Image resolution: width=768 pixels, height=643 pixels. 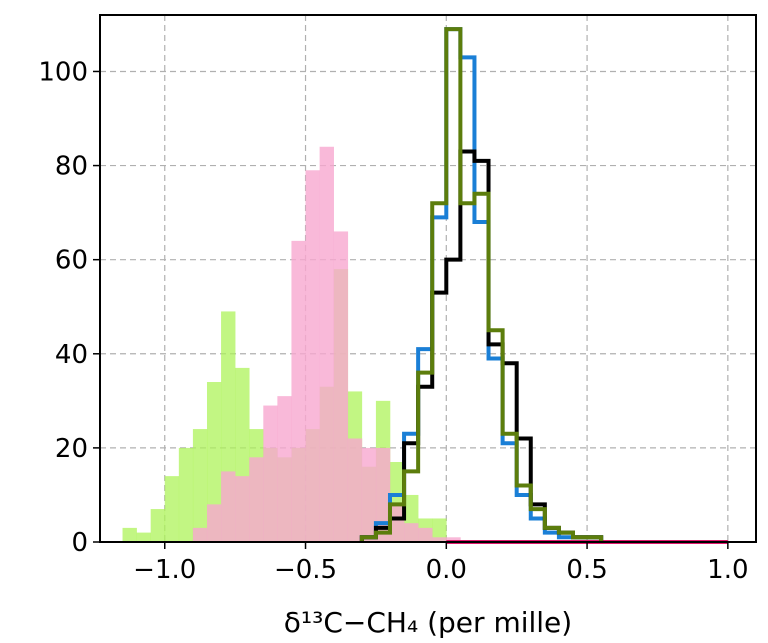 What do you see at coordinates (79, 543) in the screenshot?
I see `y-tick-label: 0` at bounding box center [79, 543].